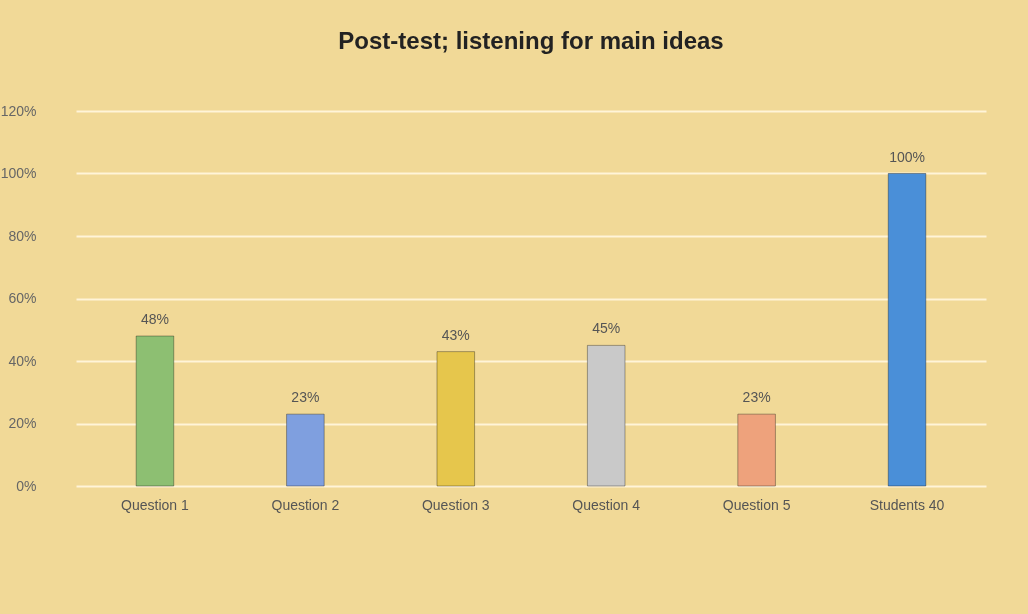 Image resolution: width=1028 pixels, height=614 pixels. I want to click on data-label: 48%, so click(154, 319).